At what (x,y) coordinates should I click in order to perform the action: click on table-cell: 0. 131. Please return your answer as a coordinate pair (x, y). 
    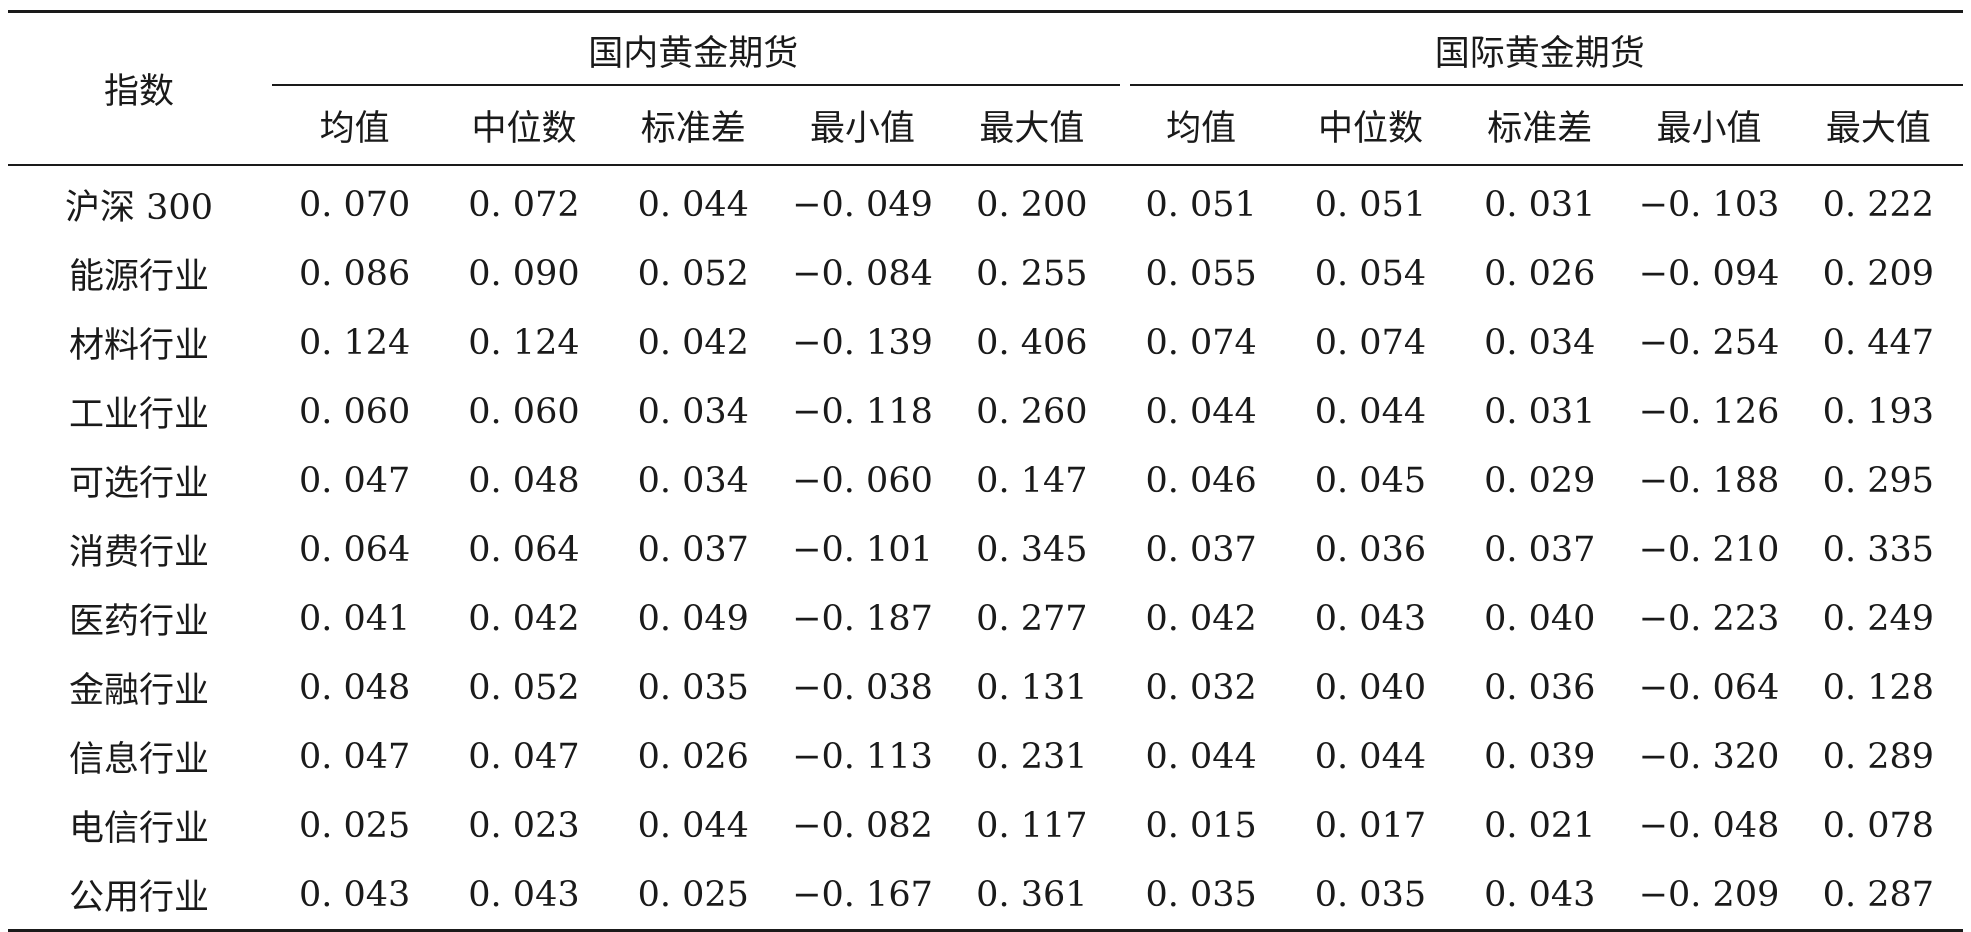
    Looking at the image, I should click on (1032, 687).